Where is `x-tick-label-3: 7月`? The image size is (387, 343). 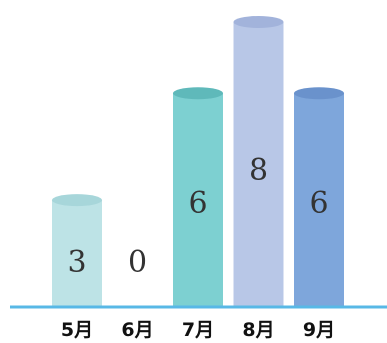
x-tick-label-3: 7月 is located at coordinates (198, 330).